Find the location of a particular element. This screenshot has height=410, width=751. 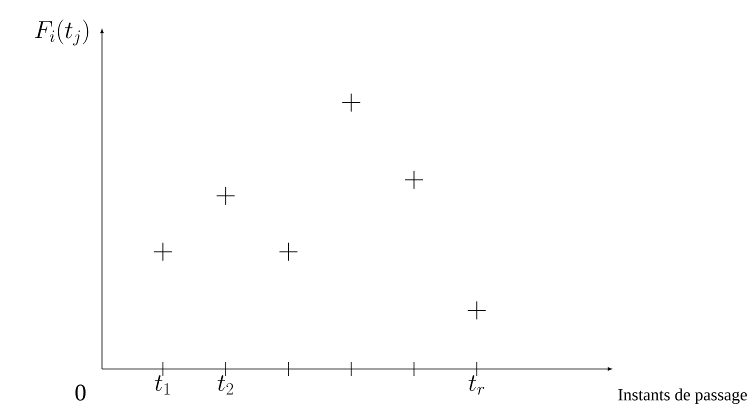

text: Instants de passage is located at coordinates (682, 396).